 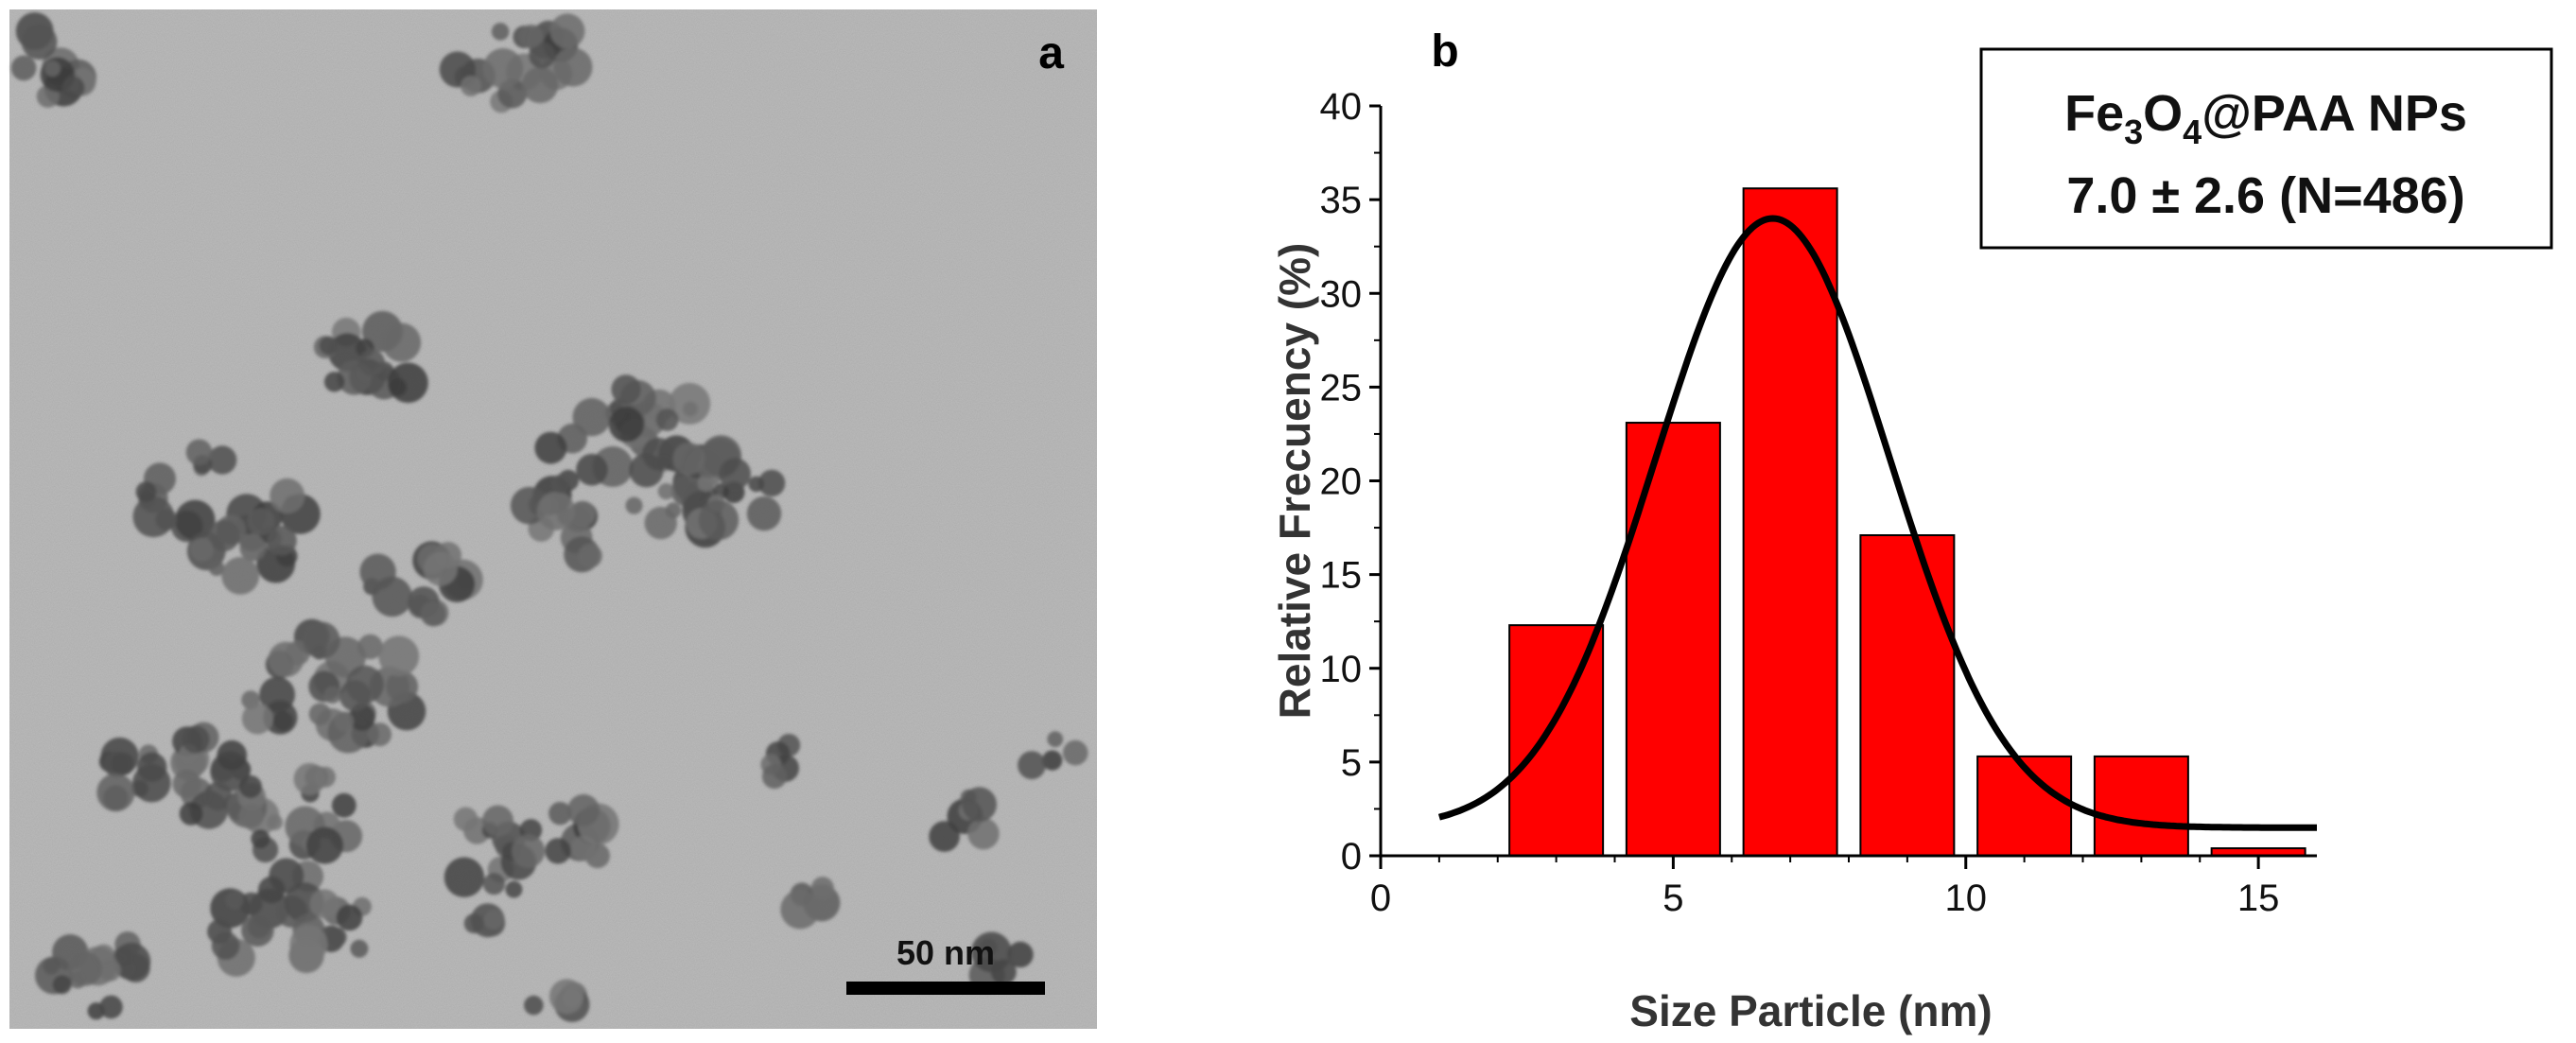 What do you see at coordinates (1051, 53) in the screenshot?
I see `panel-a-label: a` at bounding box center [1051, 53].